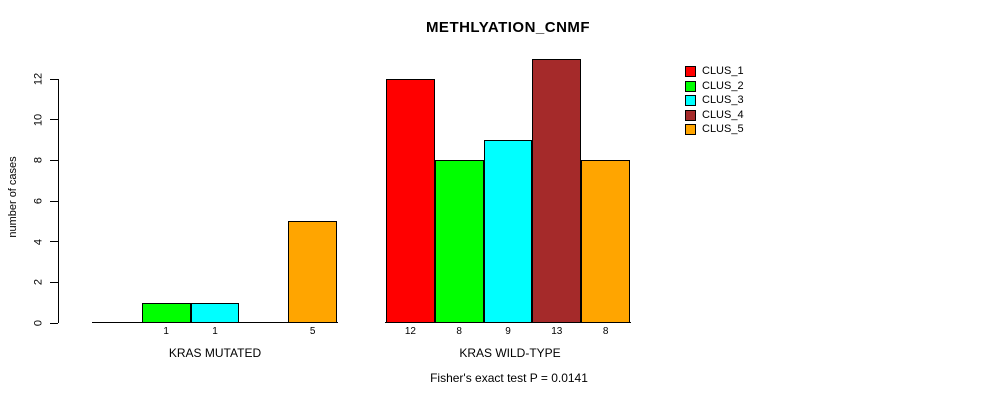 This screenshot has width=990, height=400. I want to click on legend-label-clus_4: CLUS_4, so click(723, 114).